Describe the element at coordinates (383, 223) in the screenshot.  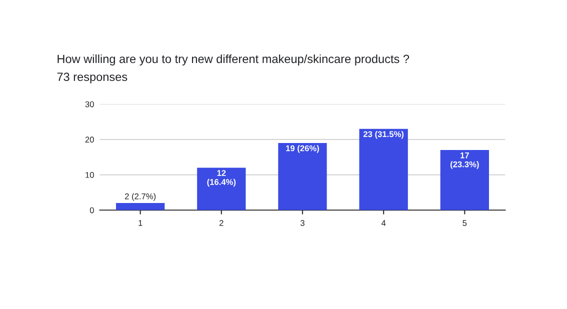
I see `x-tick-label: 4` at that location.